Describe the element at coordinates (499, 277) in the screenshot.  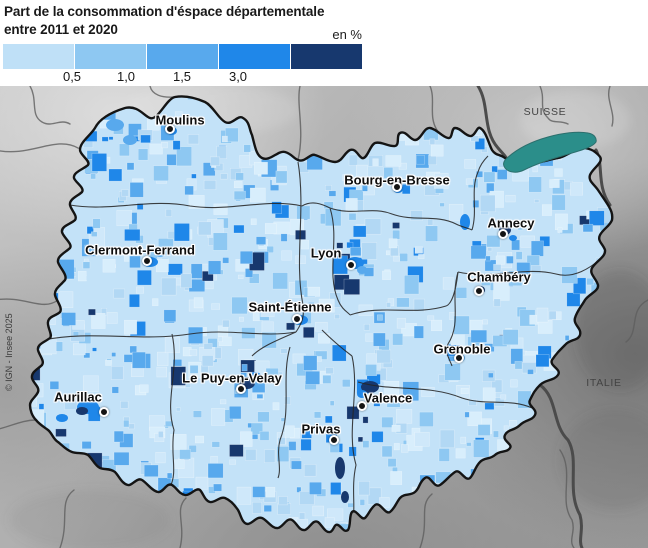
I see `city-label: Chambéry` at that location.